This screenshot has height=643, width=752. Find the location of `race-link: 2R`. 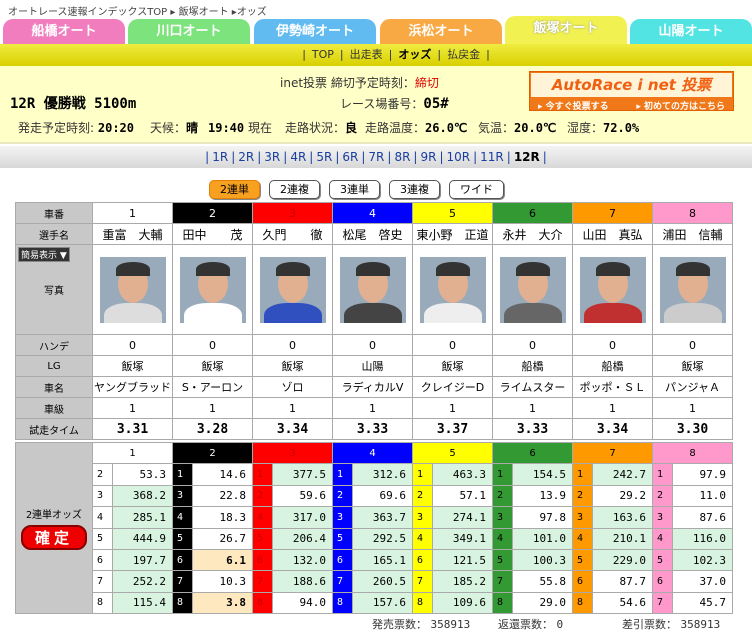

race-link: 2R is located at coordinates (246, 157).